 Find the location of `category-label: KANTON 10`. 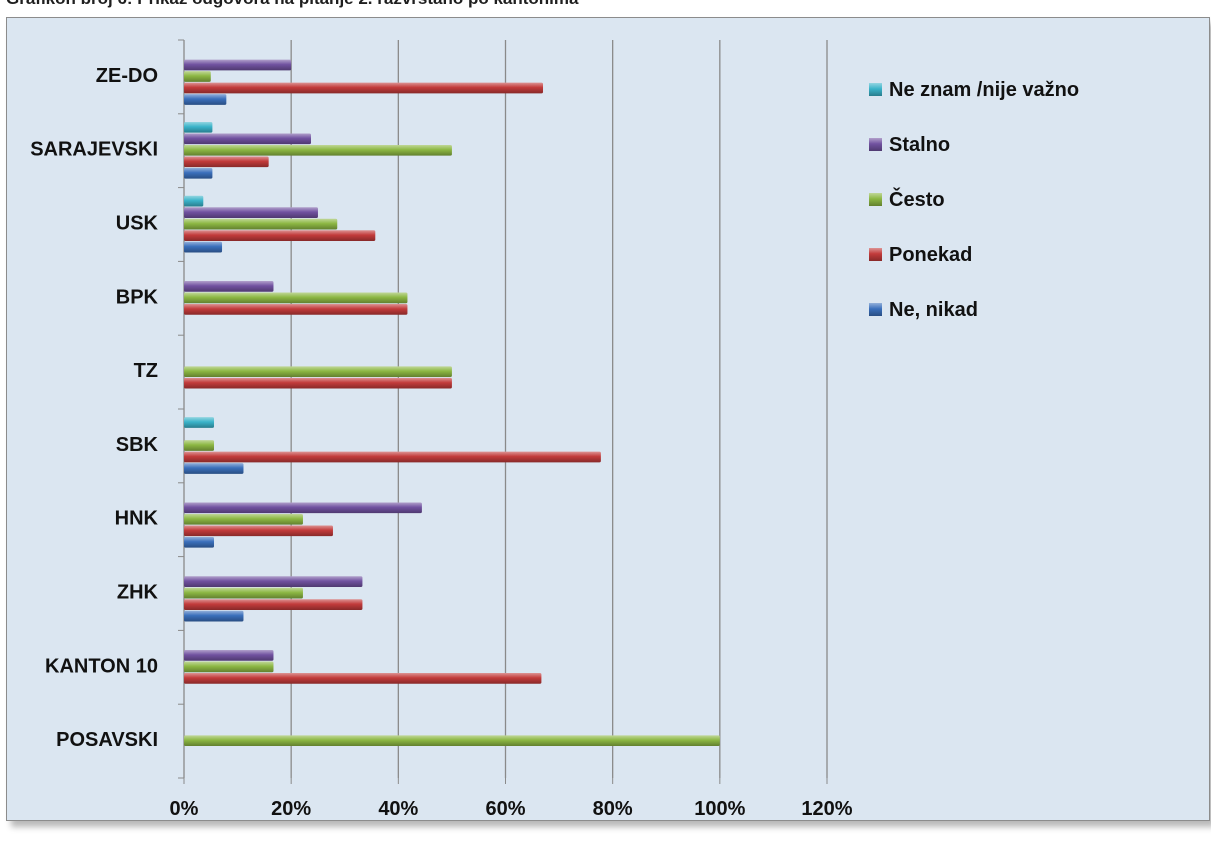

category-label: KANTON 10 is located at coordinates (101, 666).